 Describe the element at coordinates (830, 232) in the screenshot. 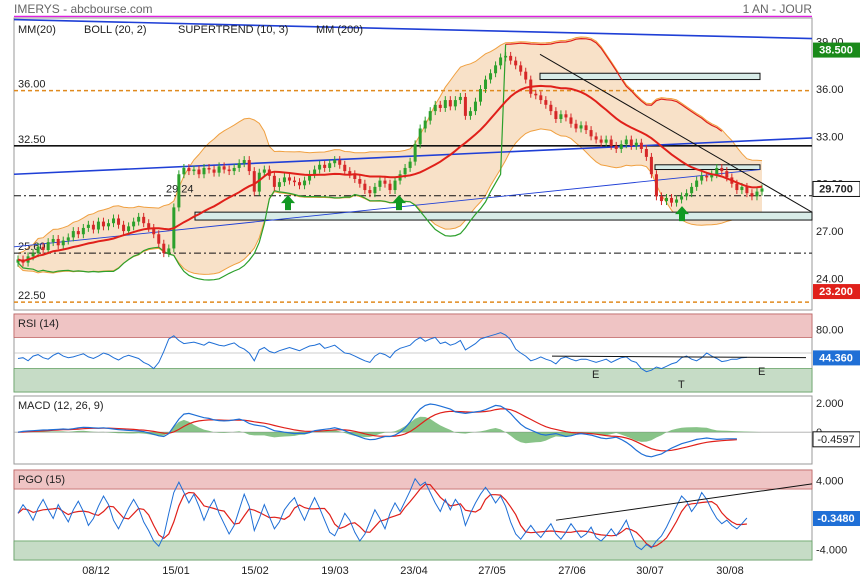

I see `price-ytick-4: 27.00` at that location.